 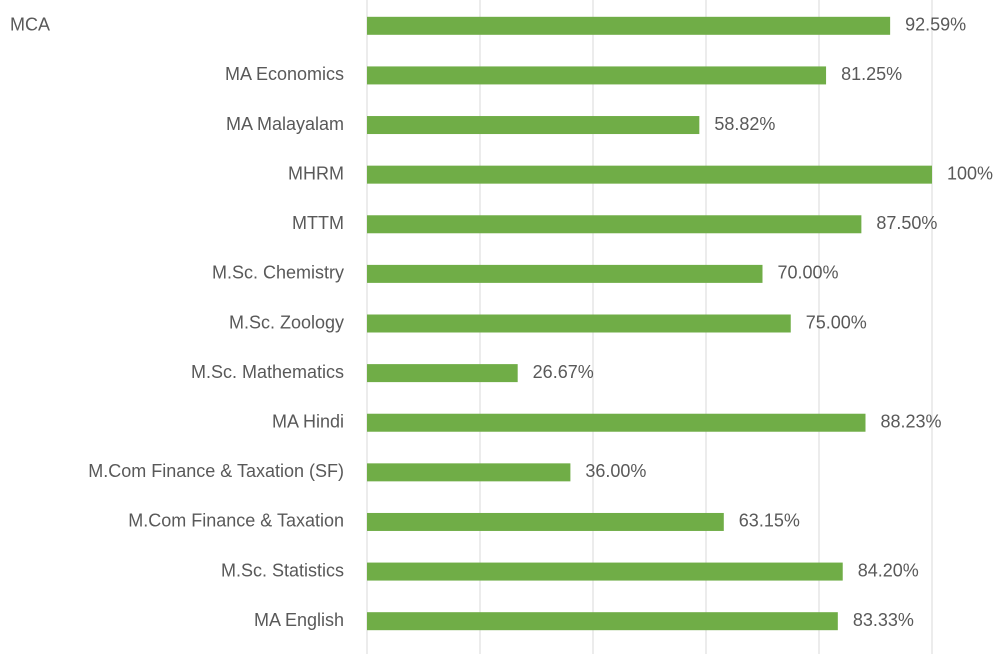 I want to click on value-label: 36.00%, so click(x=615, y=471).